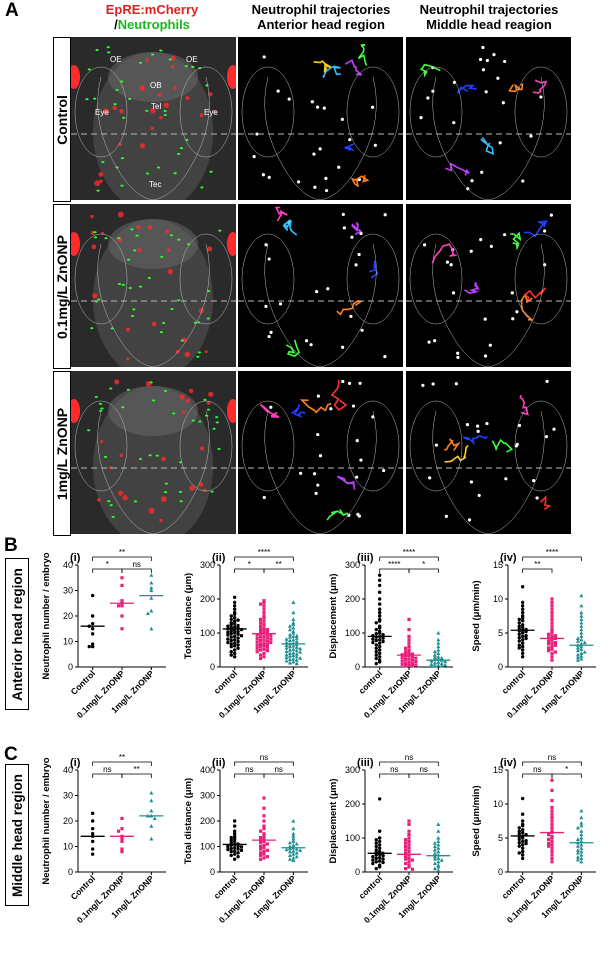 The width and height of the screenshot is (613, 979). I want to click on anterior-title-line2: Anterior head region, so click(321, 24).